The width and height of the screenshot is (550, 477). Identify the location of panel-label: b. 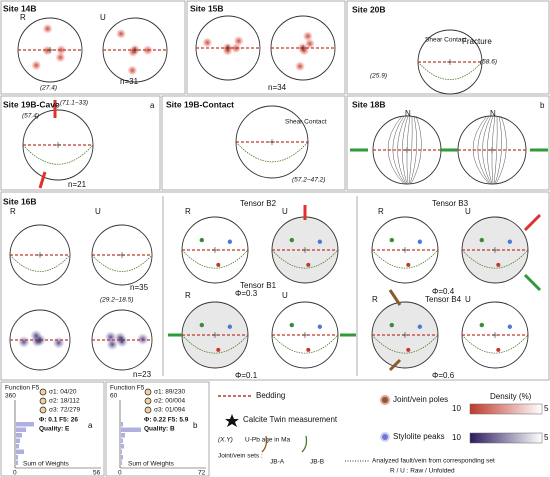
(542, 105).